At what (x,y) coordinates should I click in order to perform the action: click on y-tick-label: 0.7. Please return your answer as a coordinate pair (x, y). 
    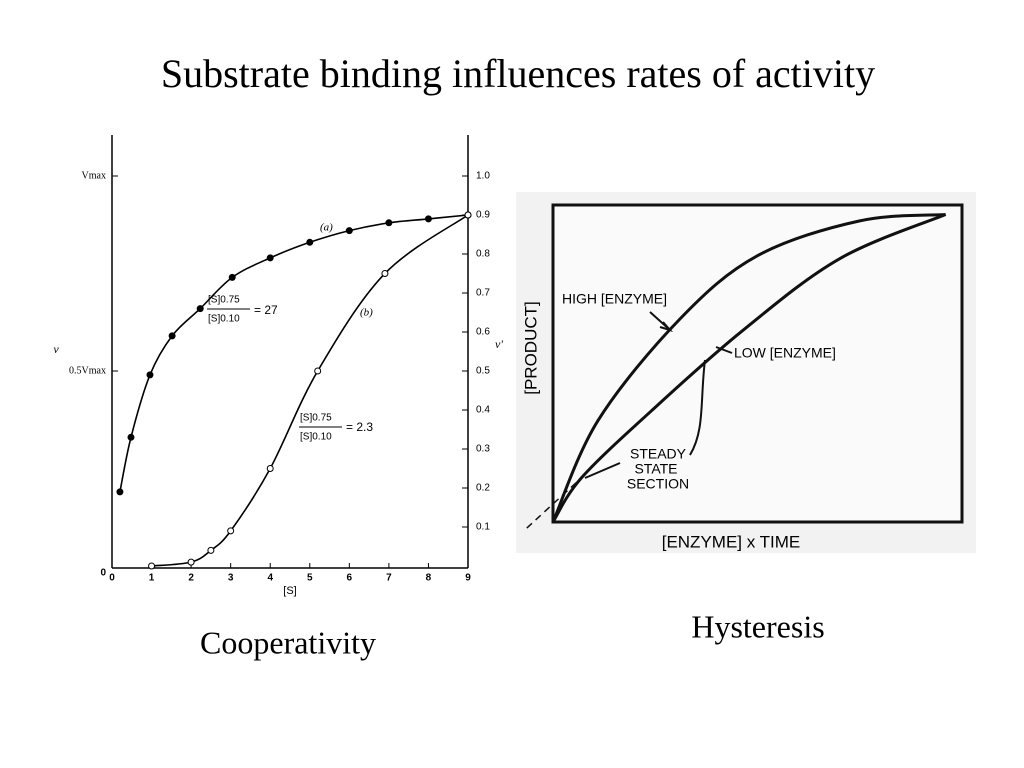
    Looking at the image, I should click on (483, 293).